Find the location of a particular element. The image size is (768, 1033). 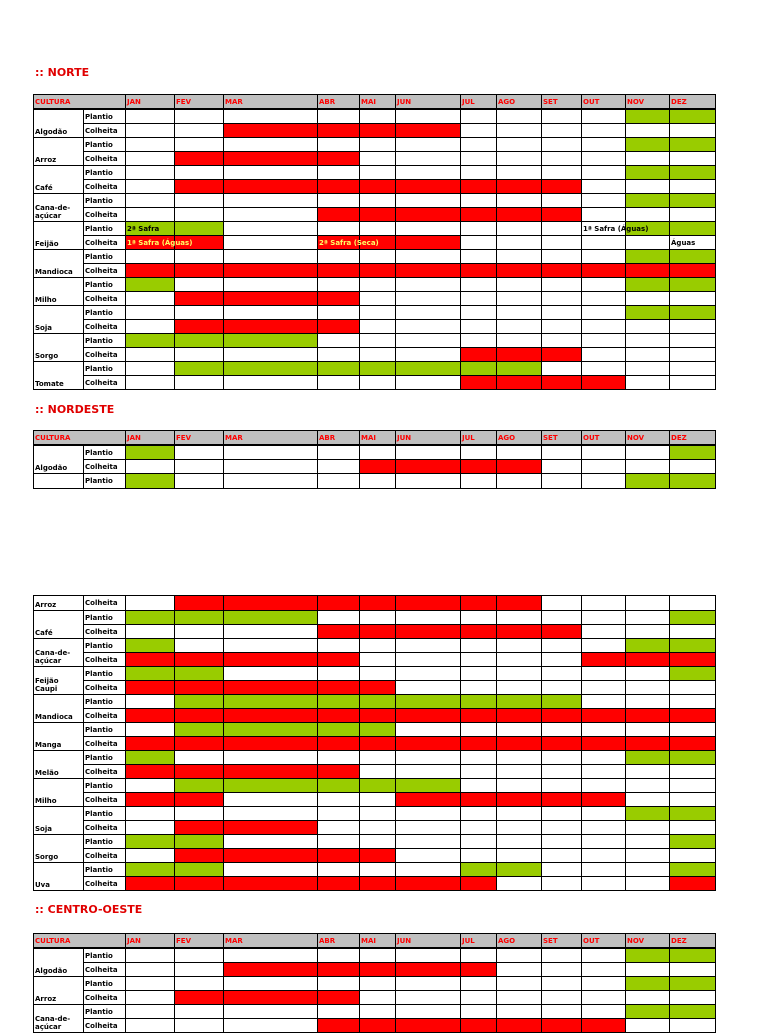

crop-name: Arroz is located at coordinates (58, 603).